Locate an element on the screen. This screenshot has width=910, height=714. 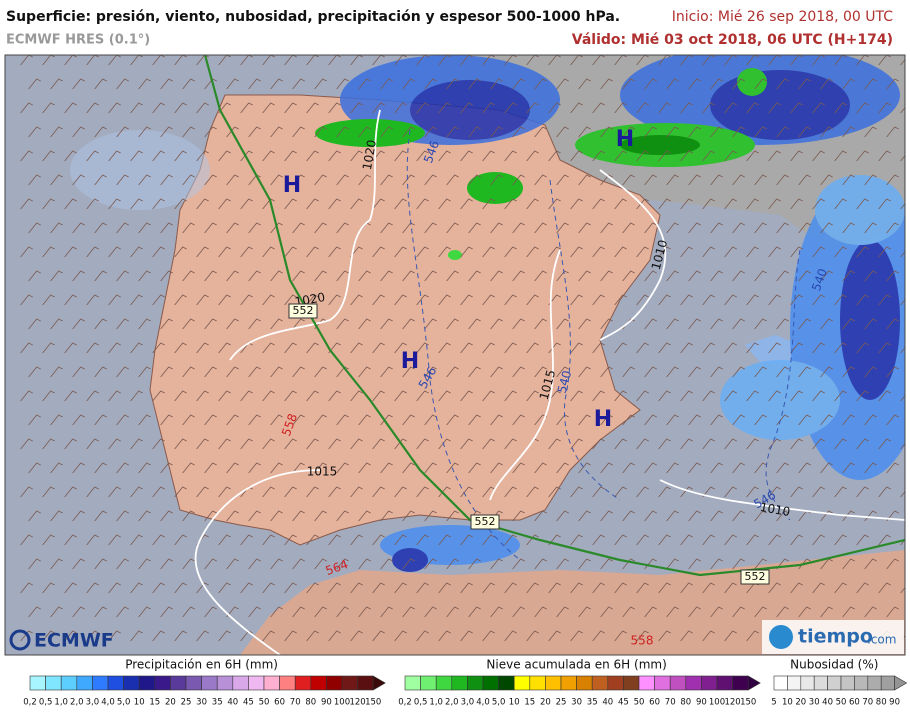
thickness-label: 540 is located at coordinates (564, 382).